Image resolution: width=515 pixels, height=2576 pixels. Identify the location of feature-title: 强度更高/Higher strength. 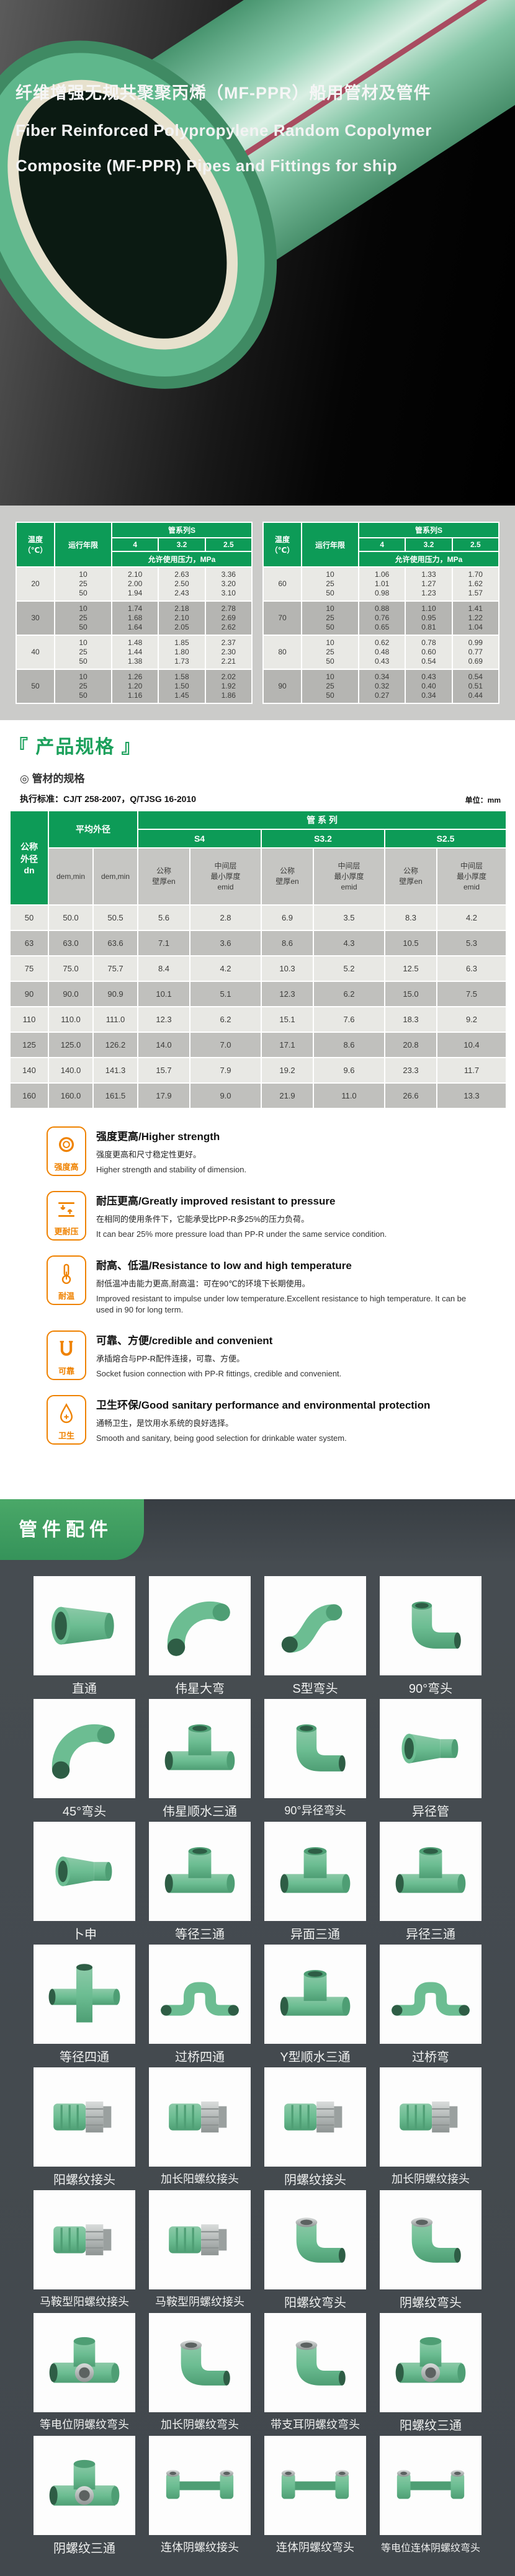
(158, 1137).